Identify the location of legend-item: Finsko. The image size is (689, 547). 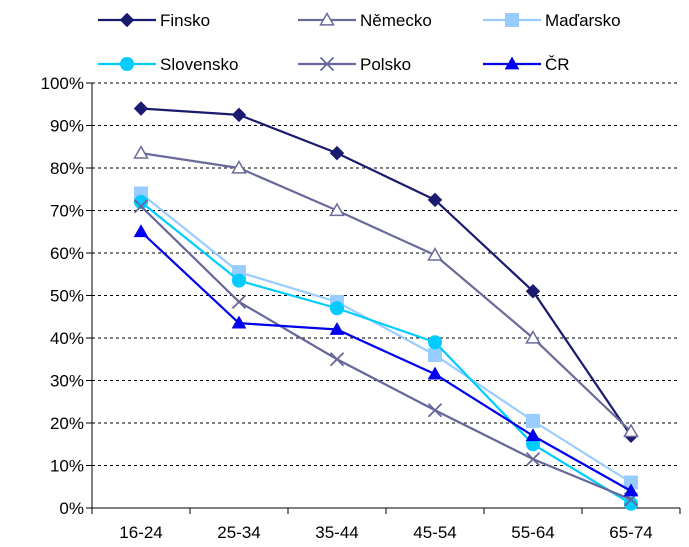
(154, 20).